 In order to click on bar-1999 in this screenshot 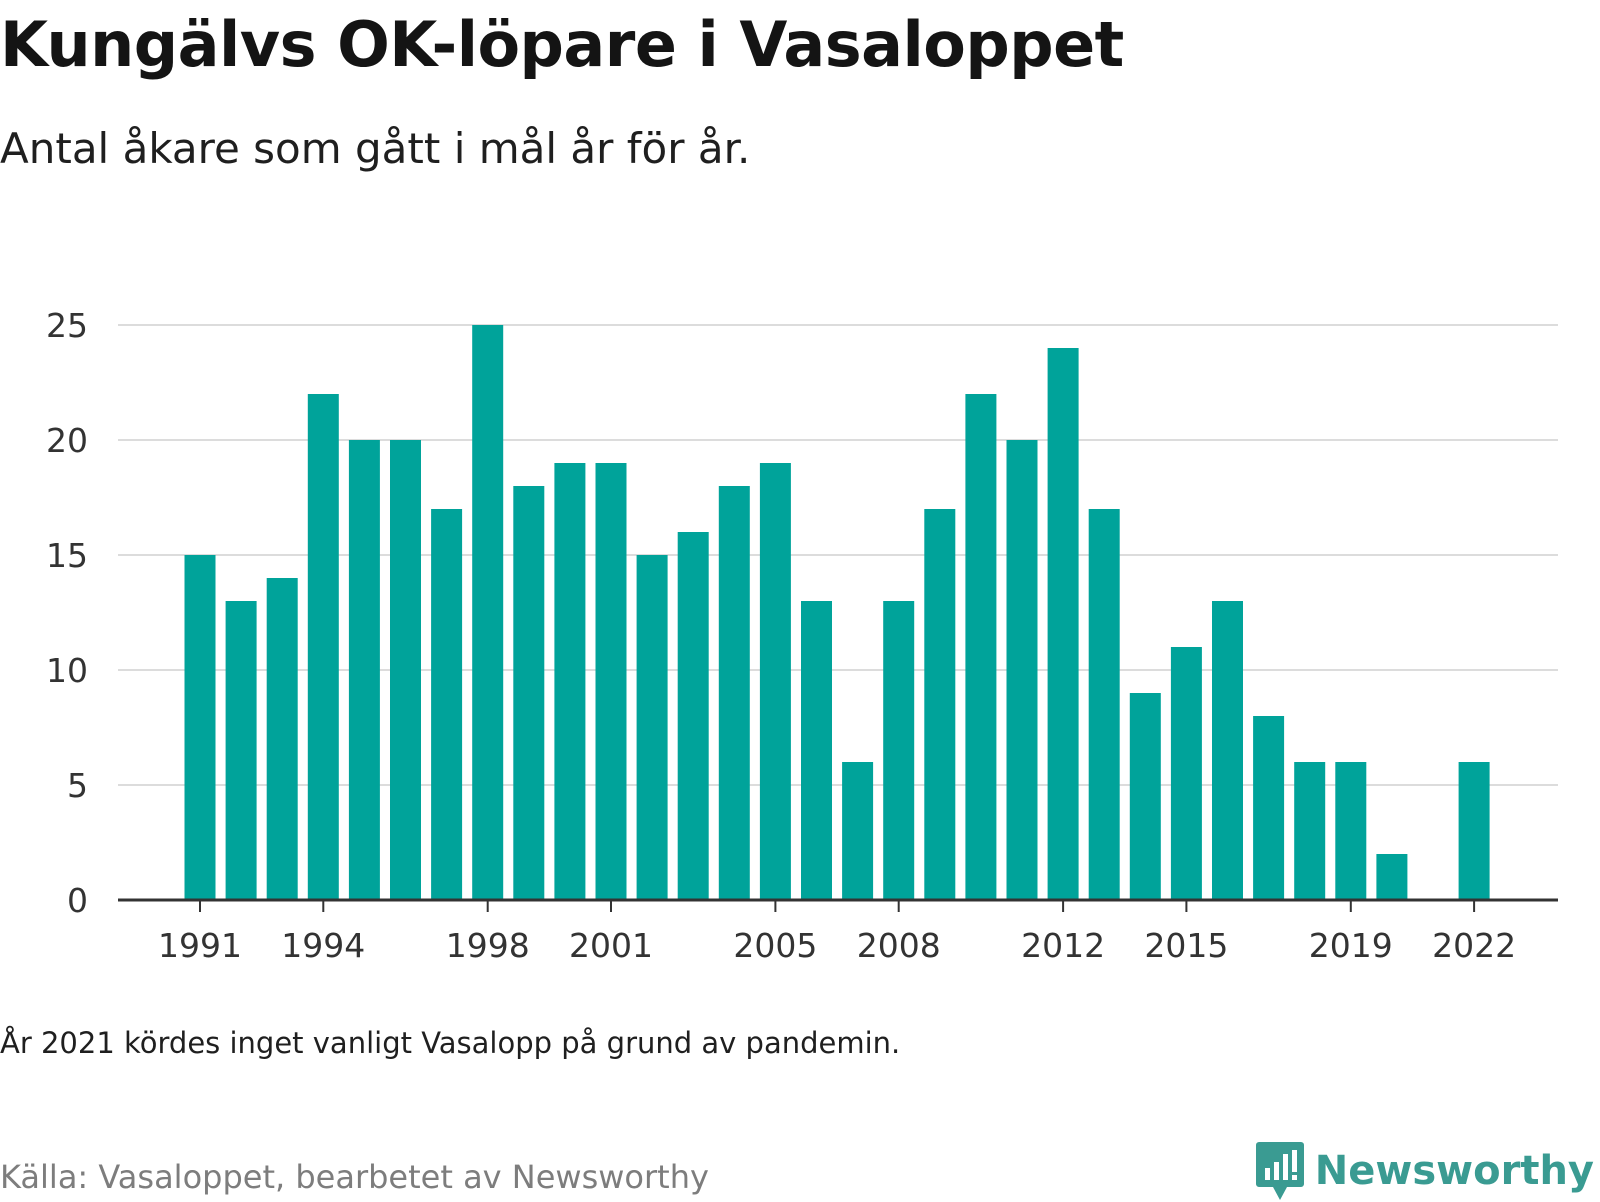, I will do `click(529, 693)`.